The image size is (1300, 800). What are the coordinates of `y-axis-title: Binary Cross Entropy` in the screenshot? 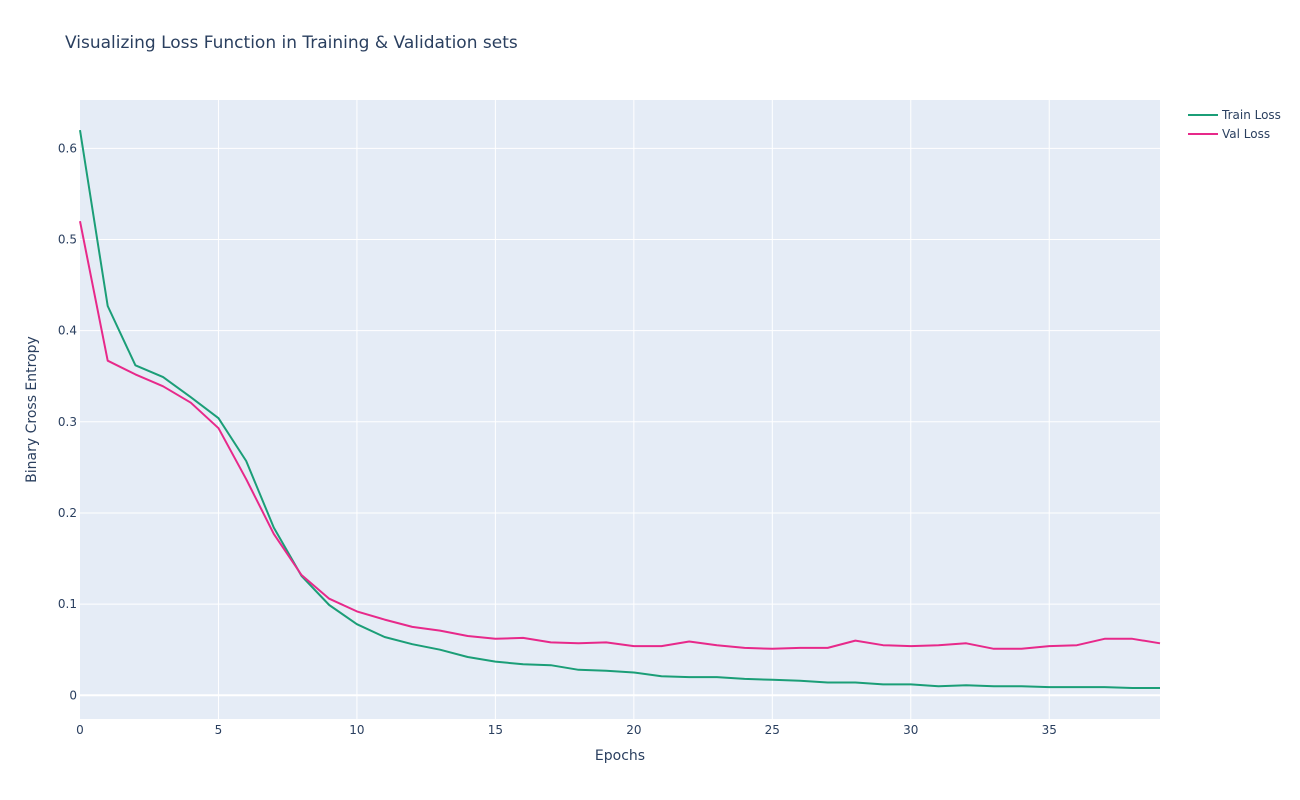 It's located at (32, 409).